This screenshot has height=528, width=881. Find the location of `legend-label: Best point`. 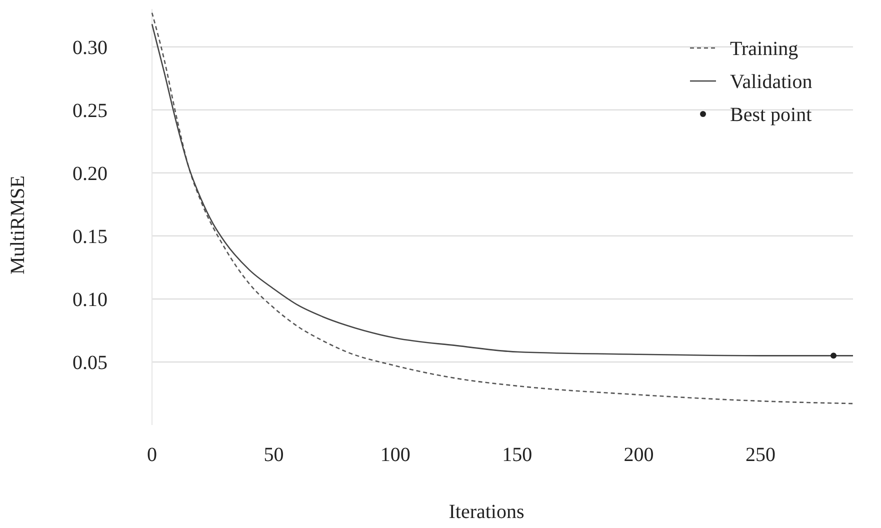

legend-label: Best point is located at coordinates (771, 115).